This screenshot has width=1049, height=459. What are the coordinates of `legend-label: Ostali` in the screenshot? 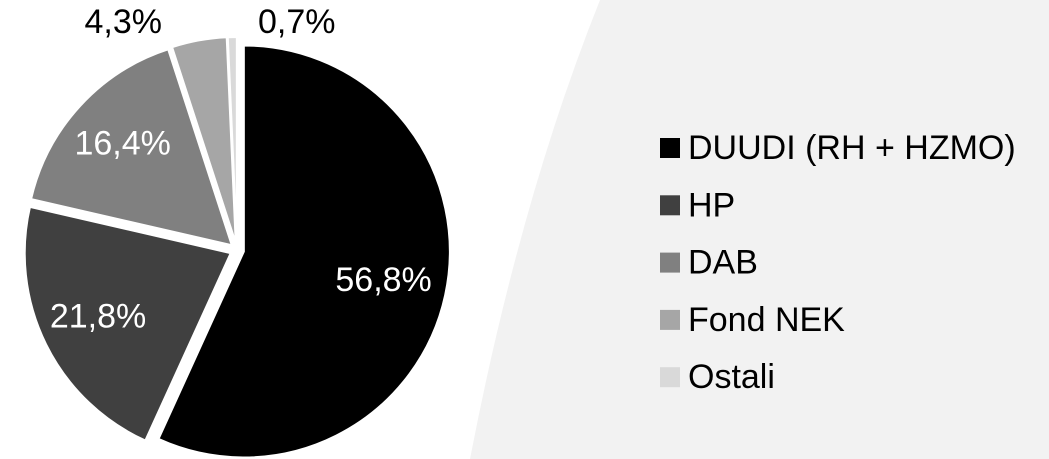 It's located at (731, 377).